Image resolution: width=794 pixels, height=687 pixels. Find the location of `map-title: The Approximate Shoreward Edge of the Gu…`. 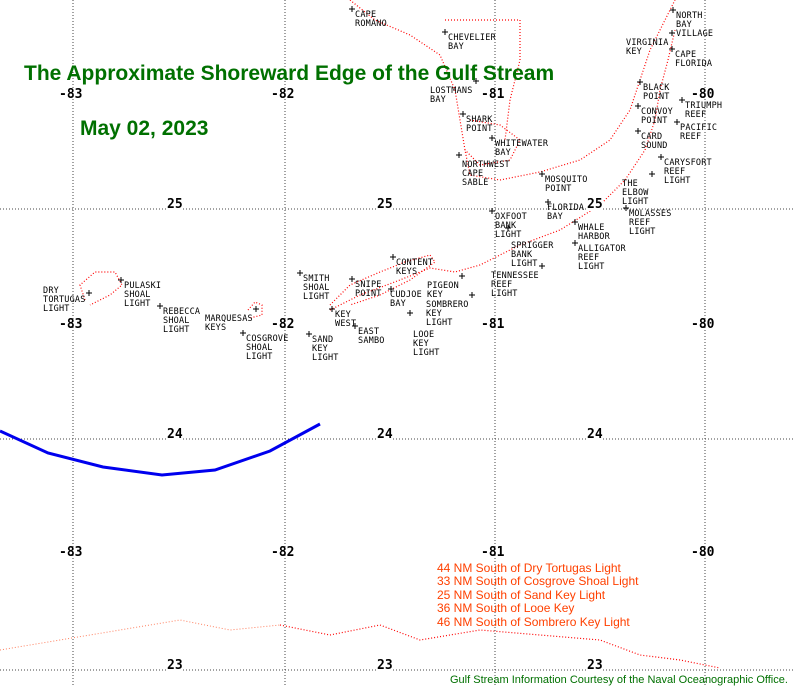

map-title: The Approximate Shoreward Edge of the Gu… is located at coordinates (289, 73).